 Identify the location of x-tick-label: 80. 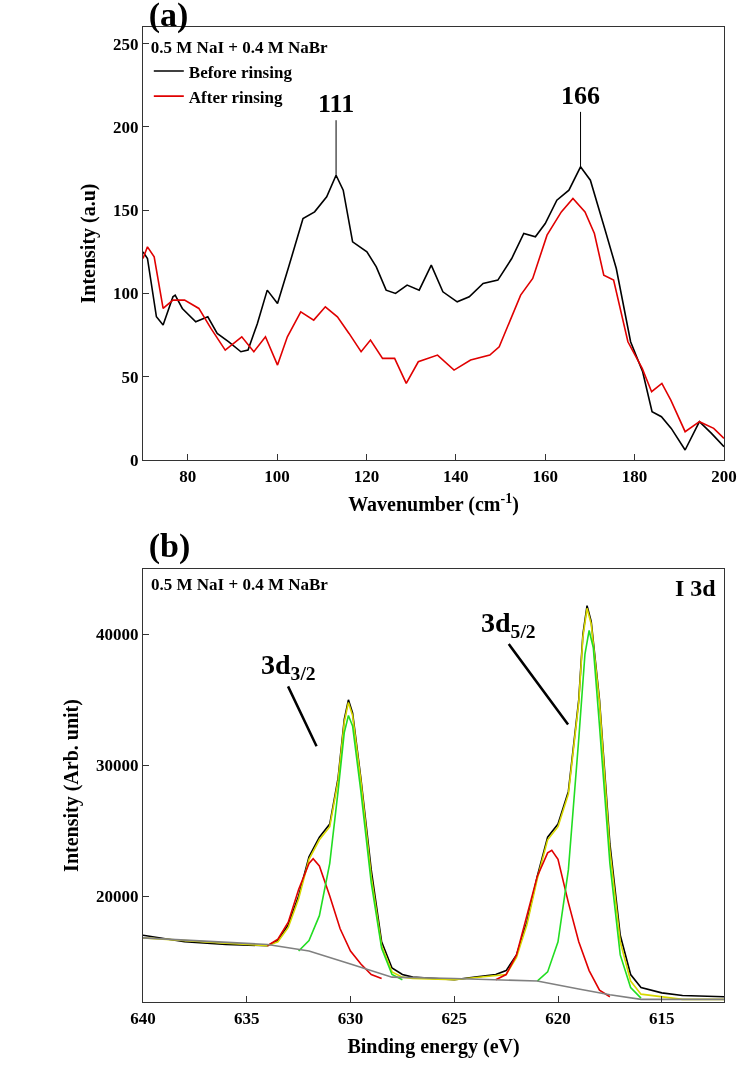
(188, 476).